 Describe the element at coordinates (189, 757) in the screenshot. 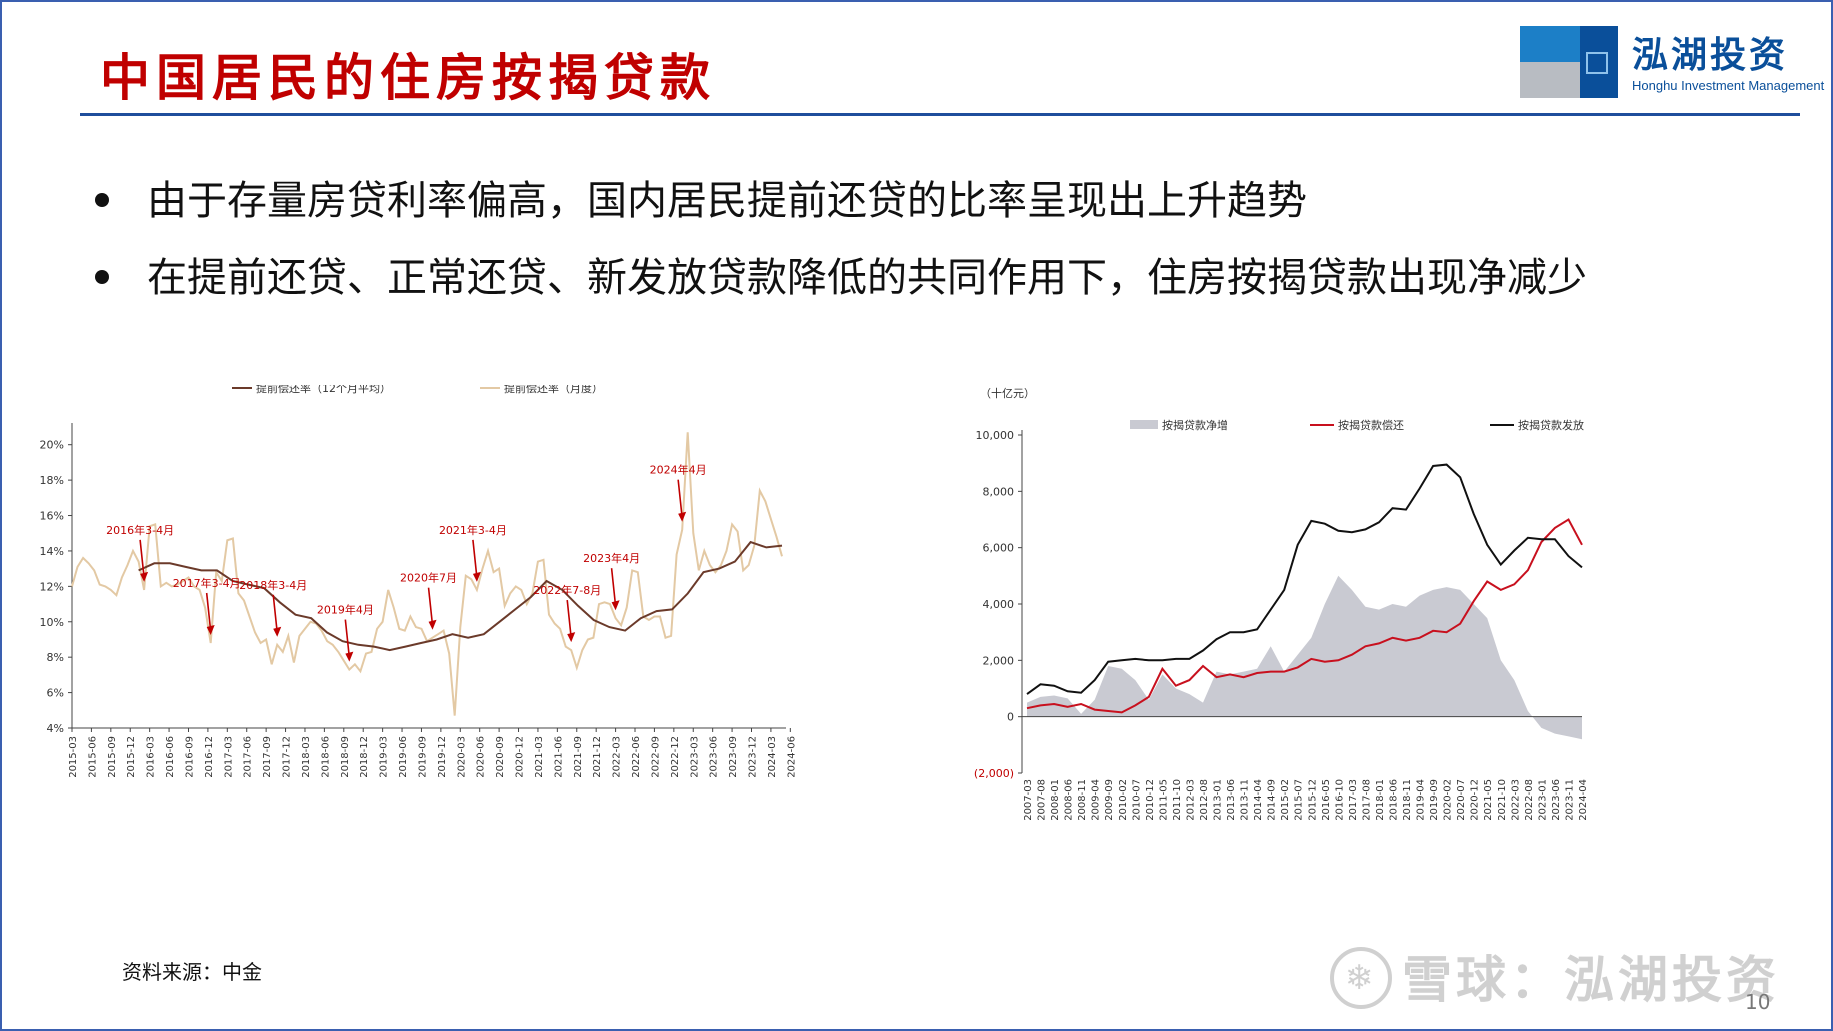

I see `chart1-x-tick-label: 2016-09` at that location.